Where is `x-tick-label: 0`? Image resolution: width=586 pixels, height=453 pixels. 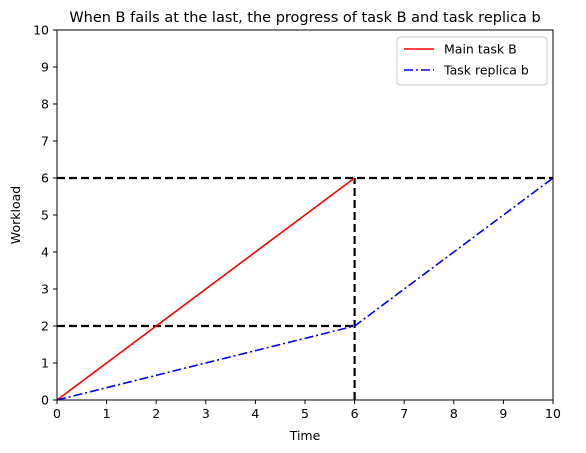 x-tick-label: 0 is located at coordinates (57, 413).